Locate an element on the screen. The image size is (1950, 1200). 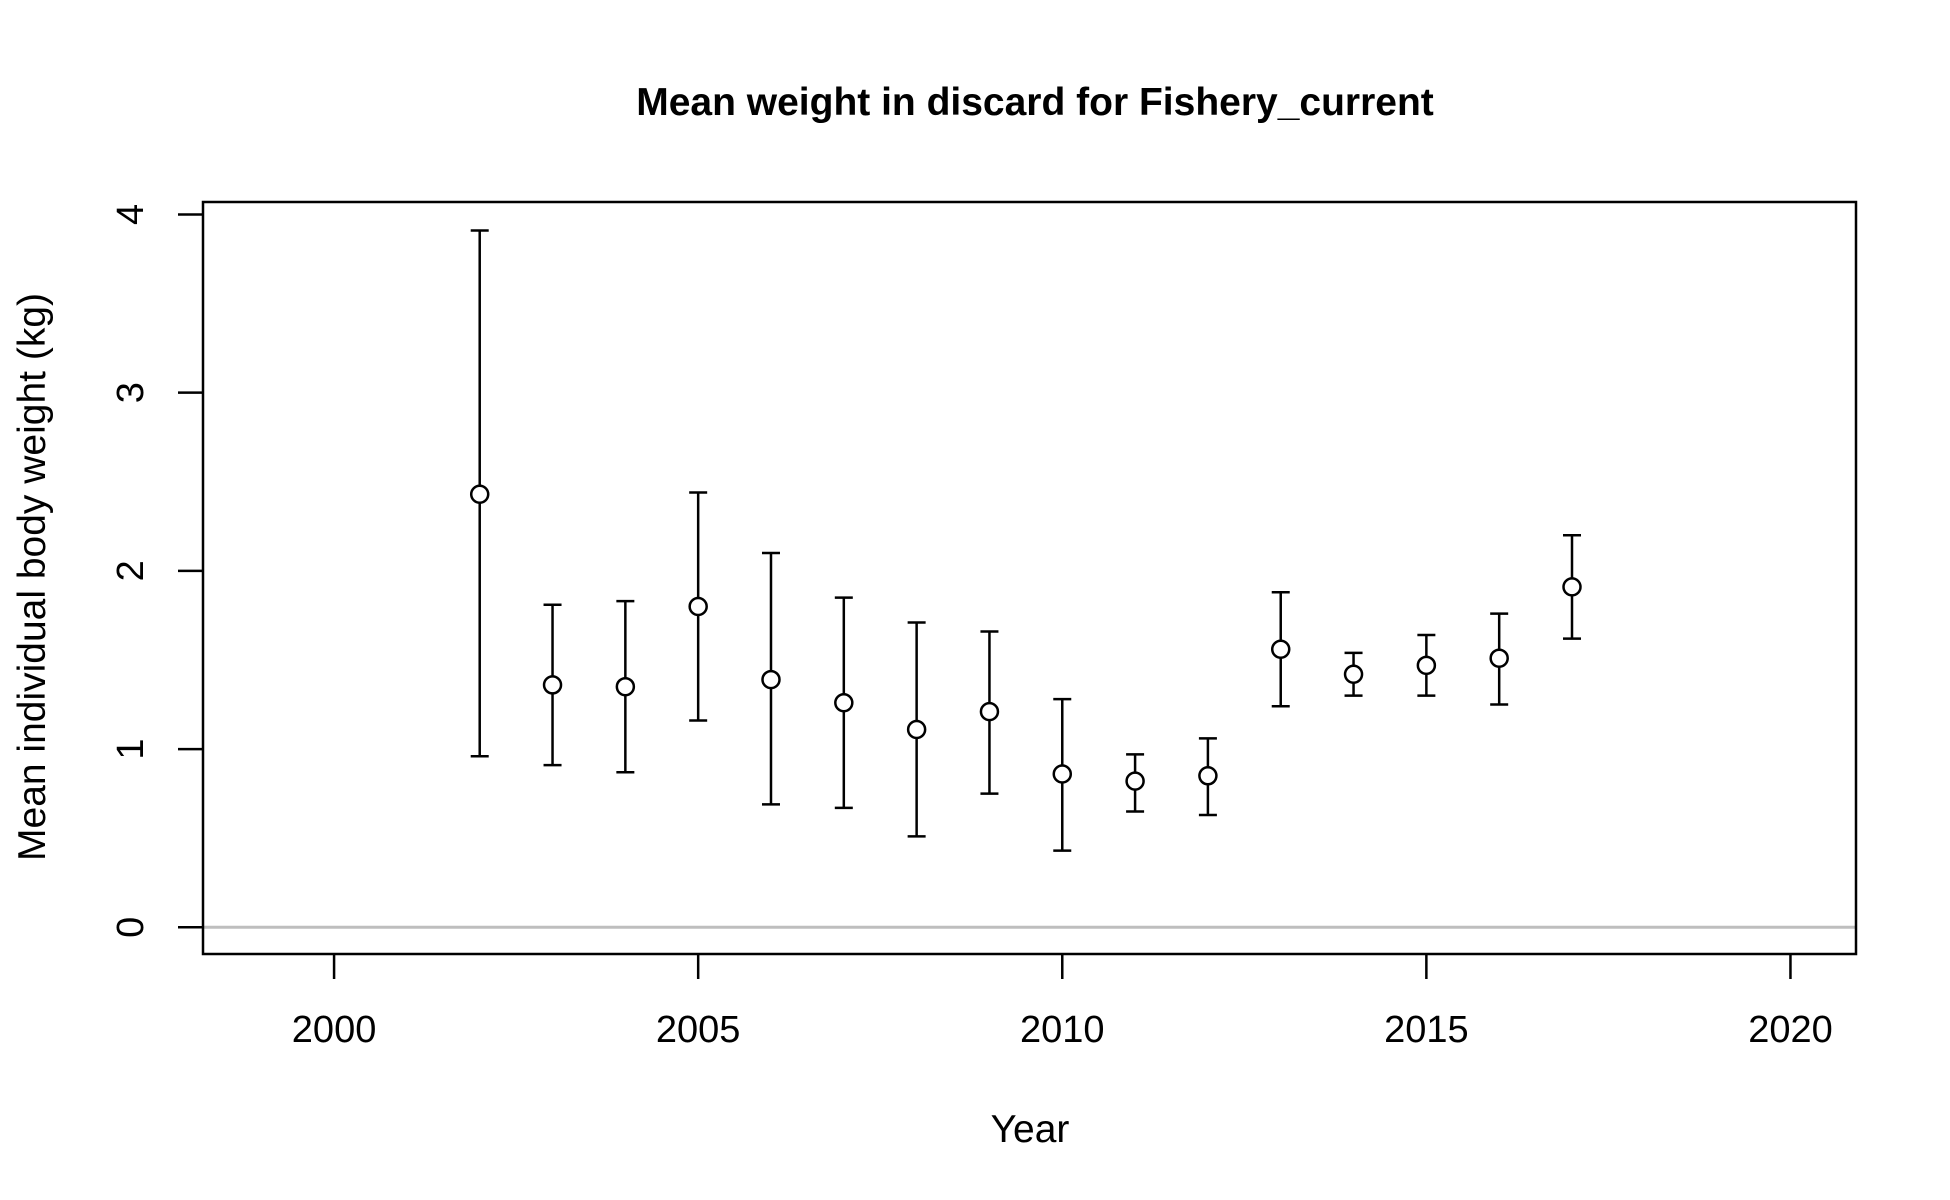
x-tick-label: 2000 is located at coordinates (334, 1030).